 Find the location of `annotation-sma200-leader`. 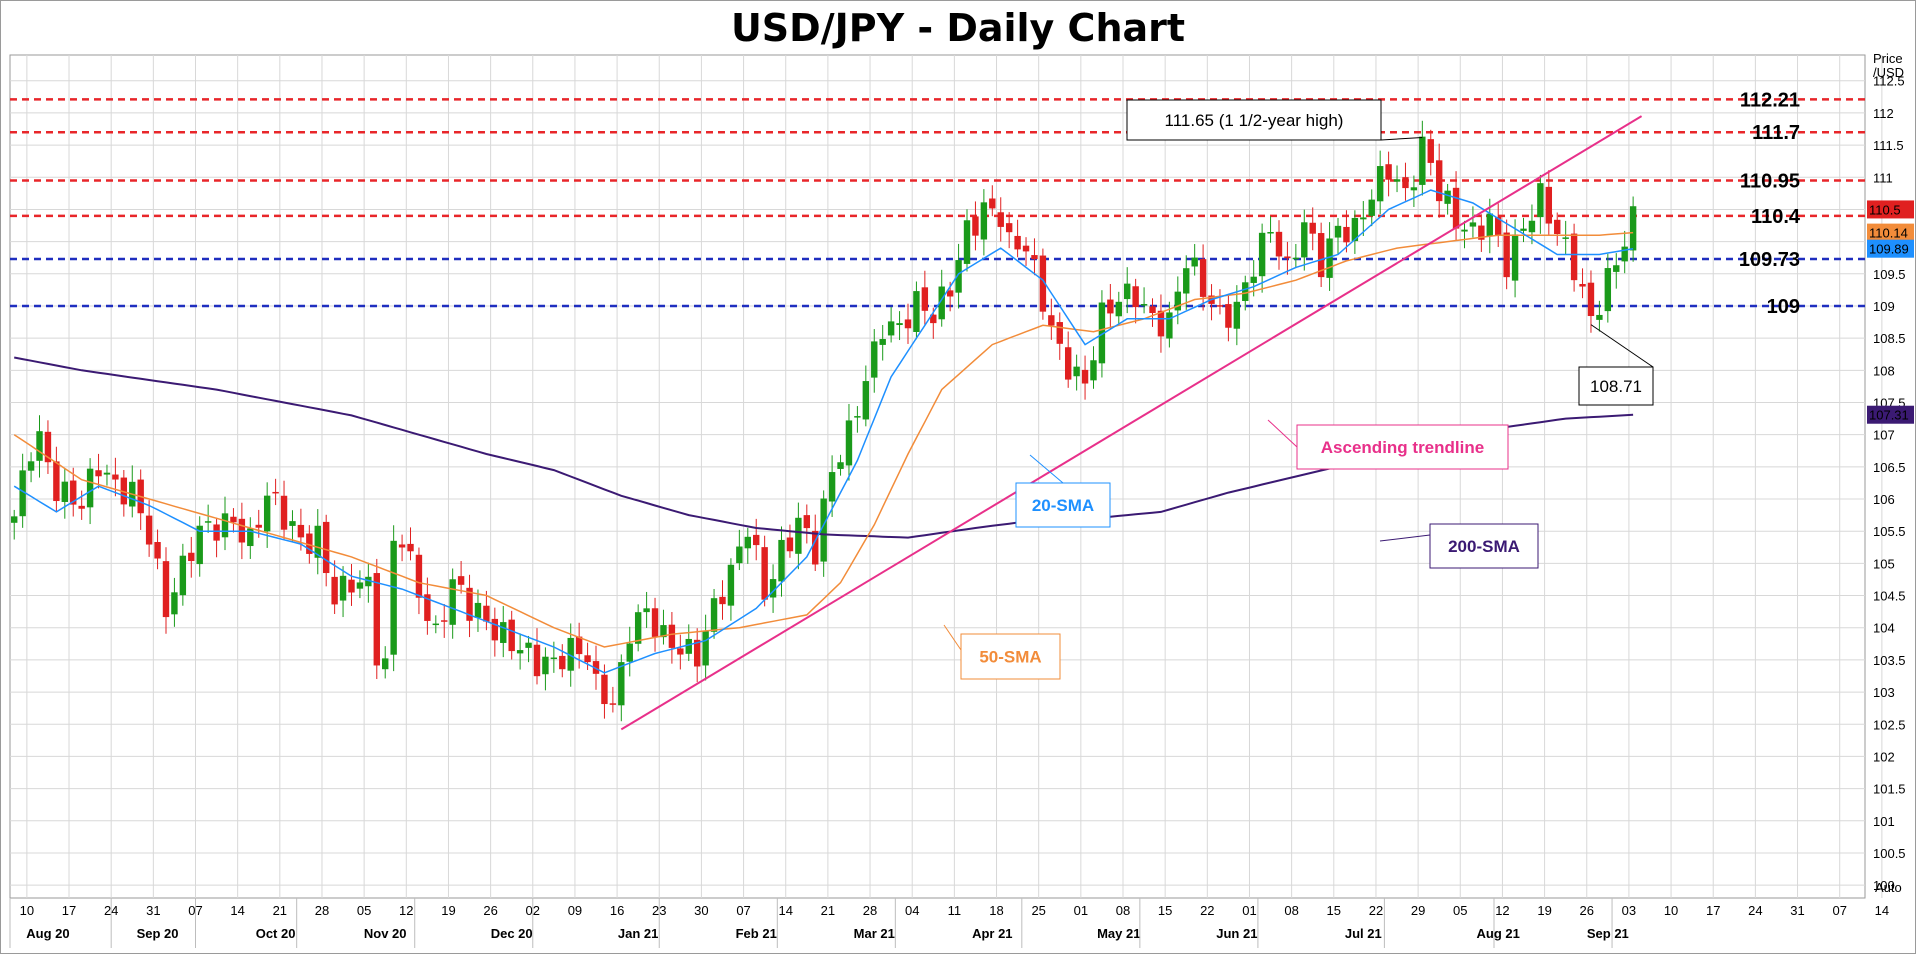

annotation-sma200-leader is located at coordinates (1405, 538).